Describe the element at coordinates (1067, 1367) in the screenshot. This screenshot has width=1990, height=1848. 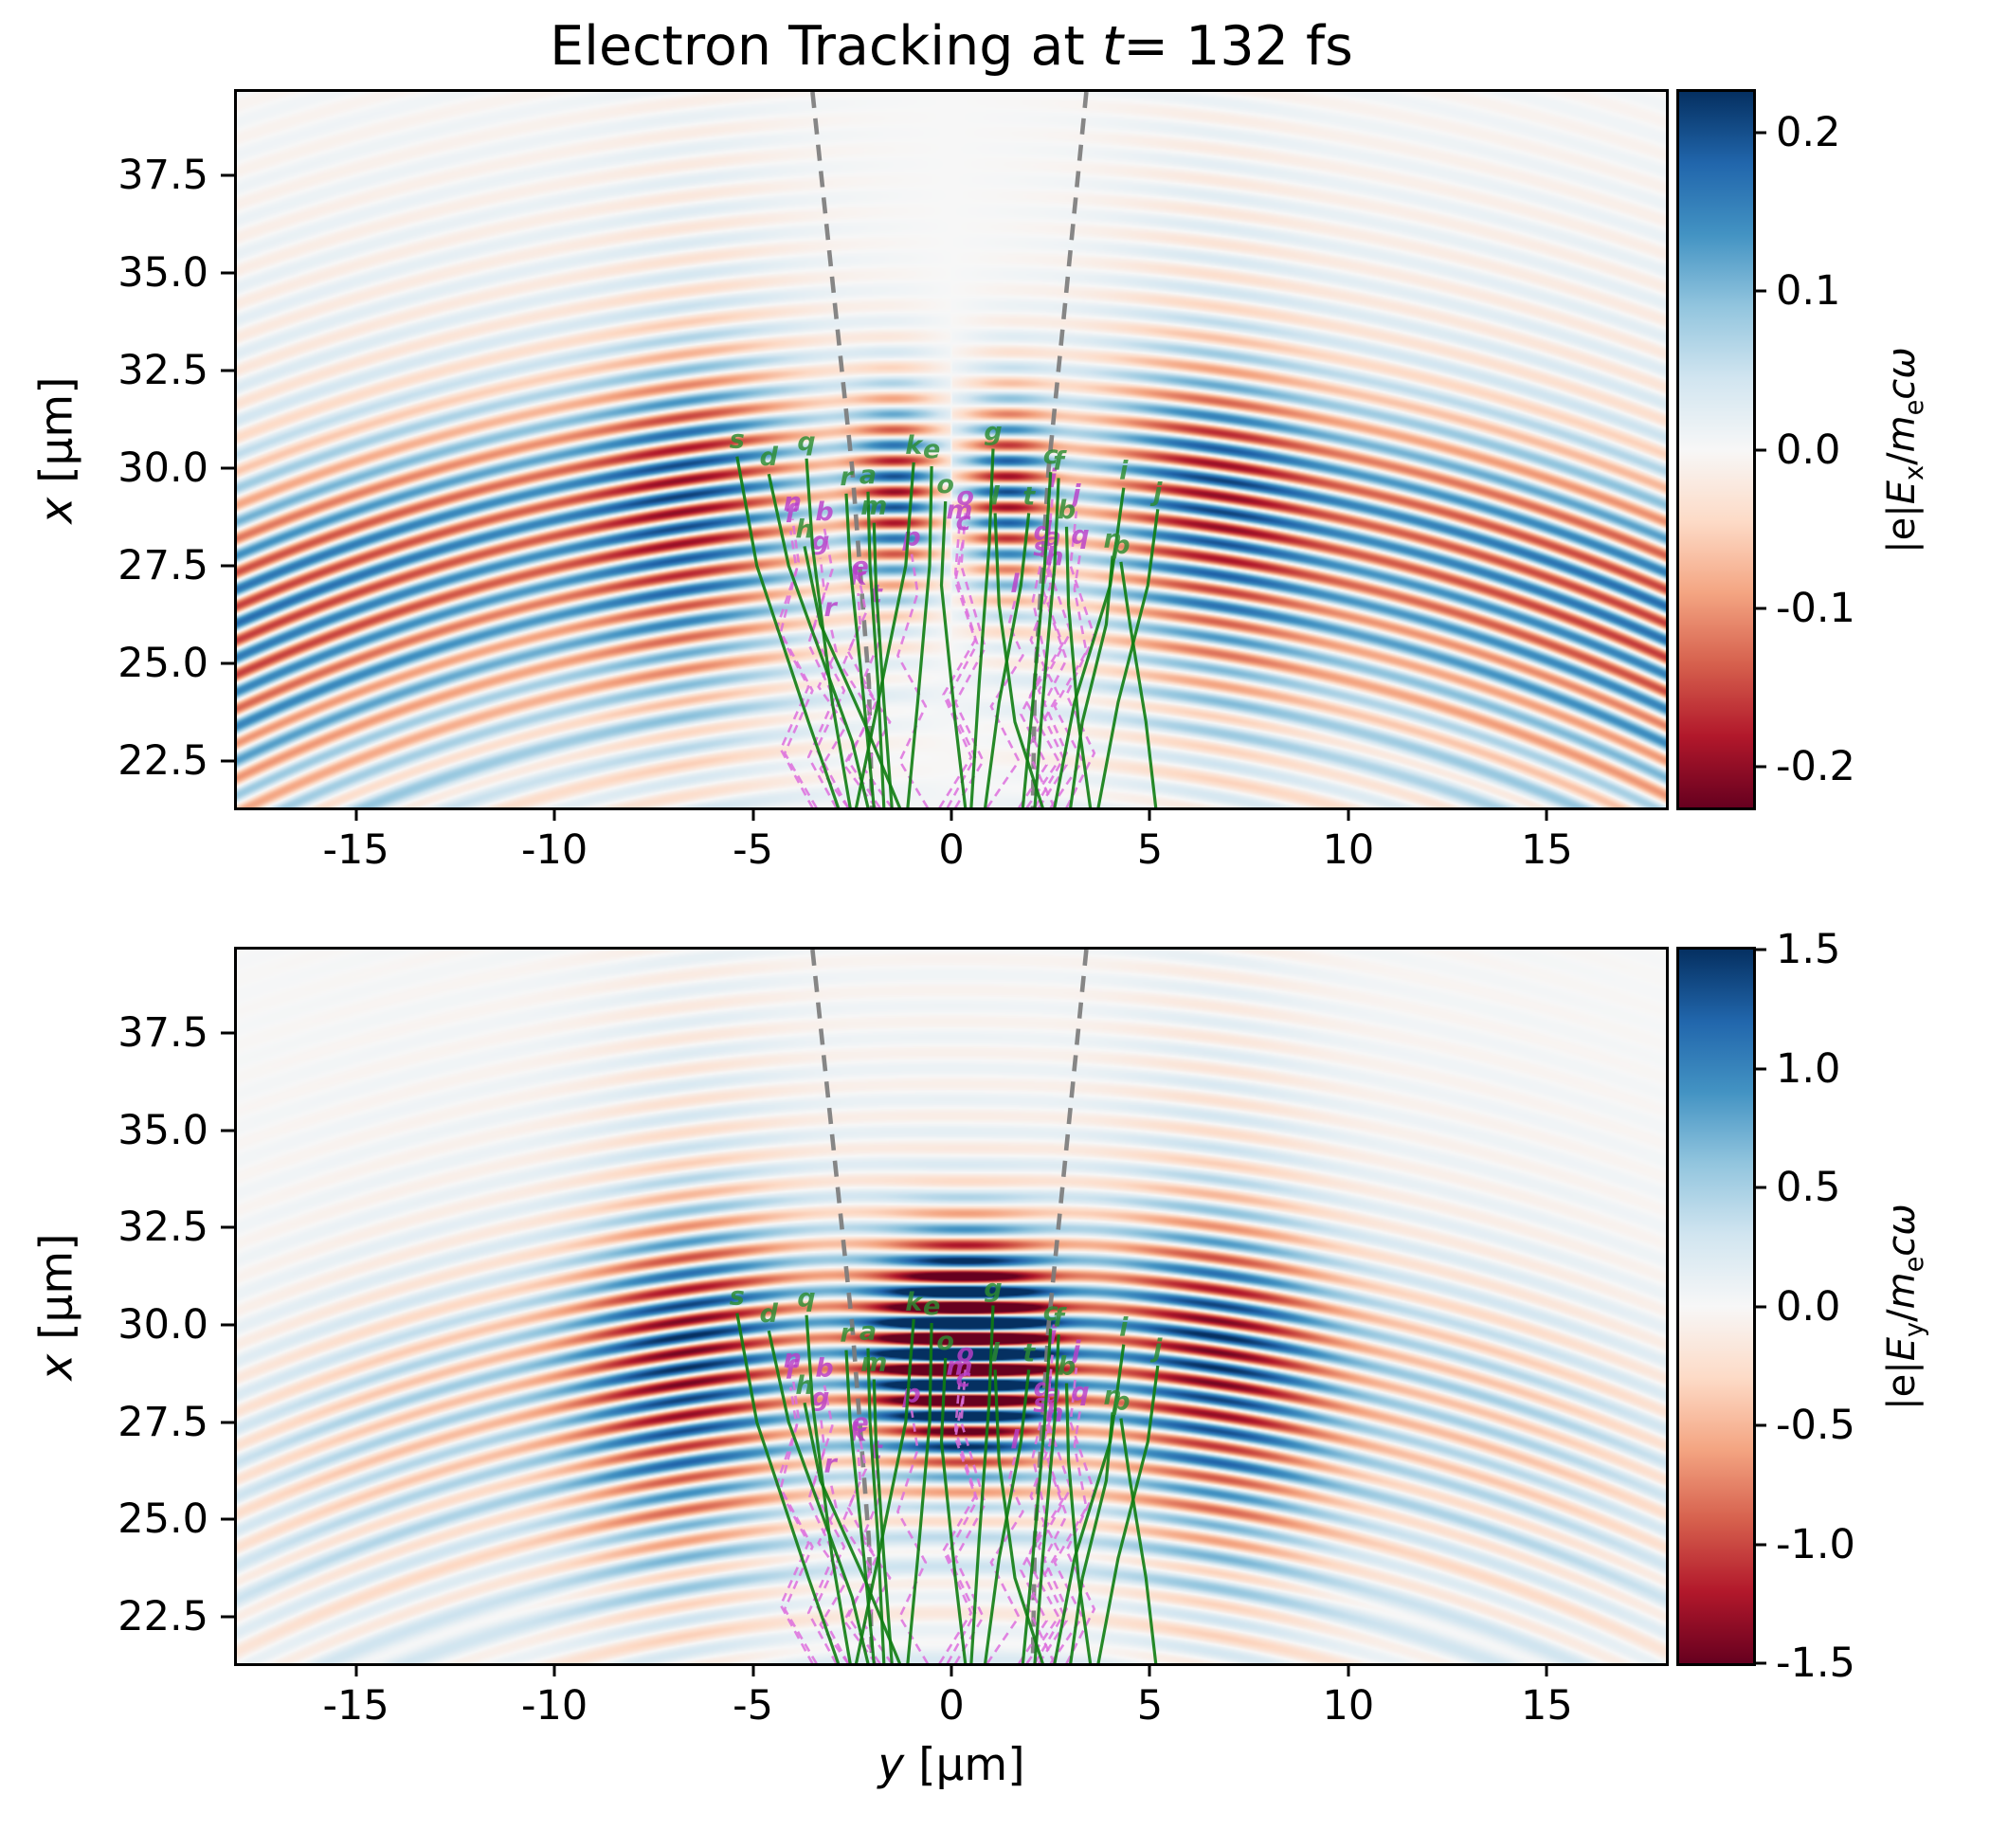
I see `green-trajectory-label-b: b` at that location.